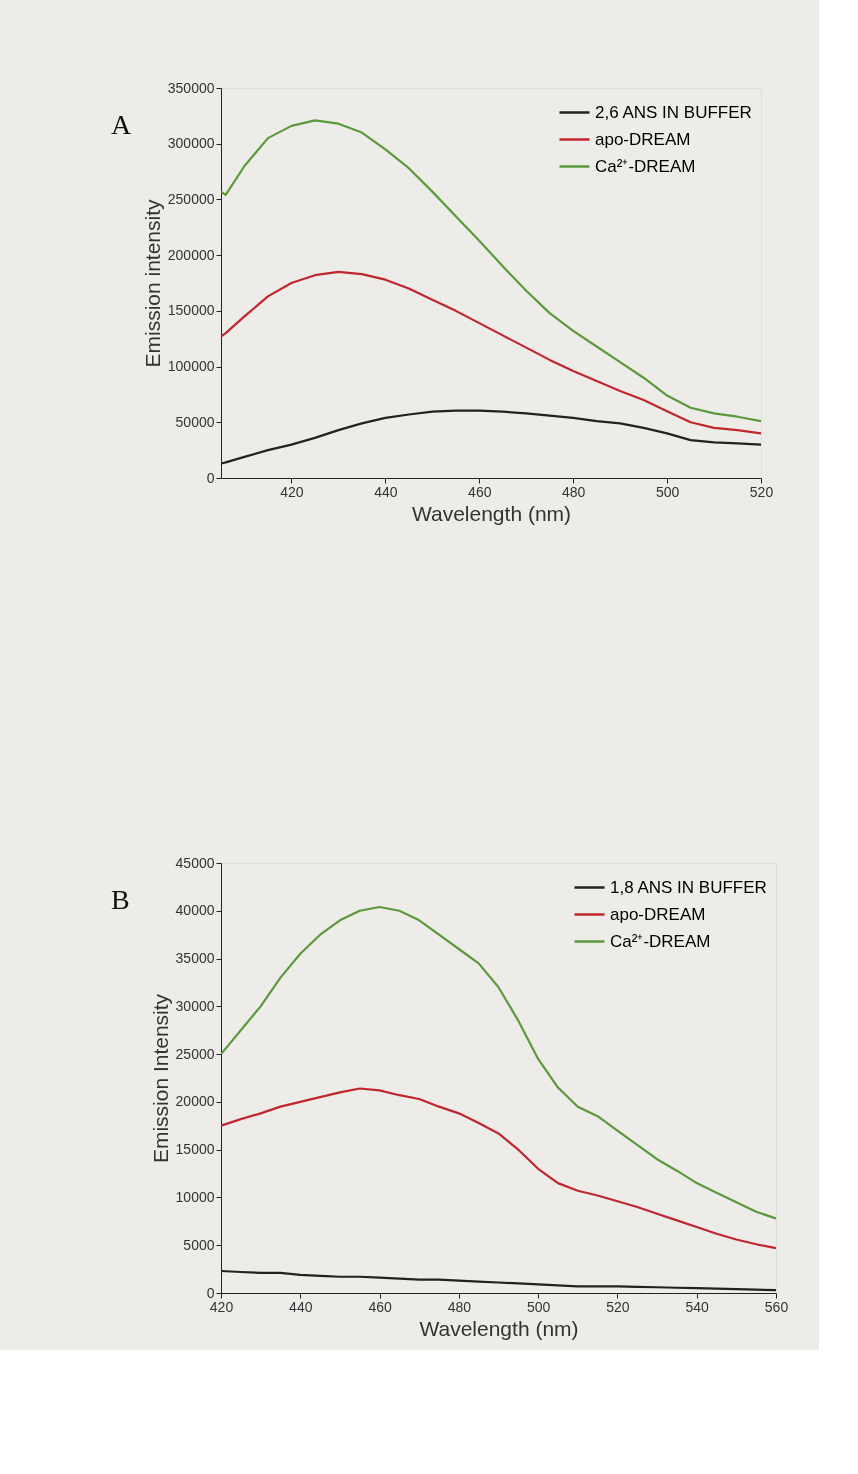 The image size is (858, 1474). I want to click on y-tick-label: 30000, so click(195, 1005).